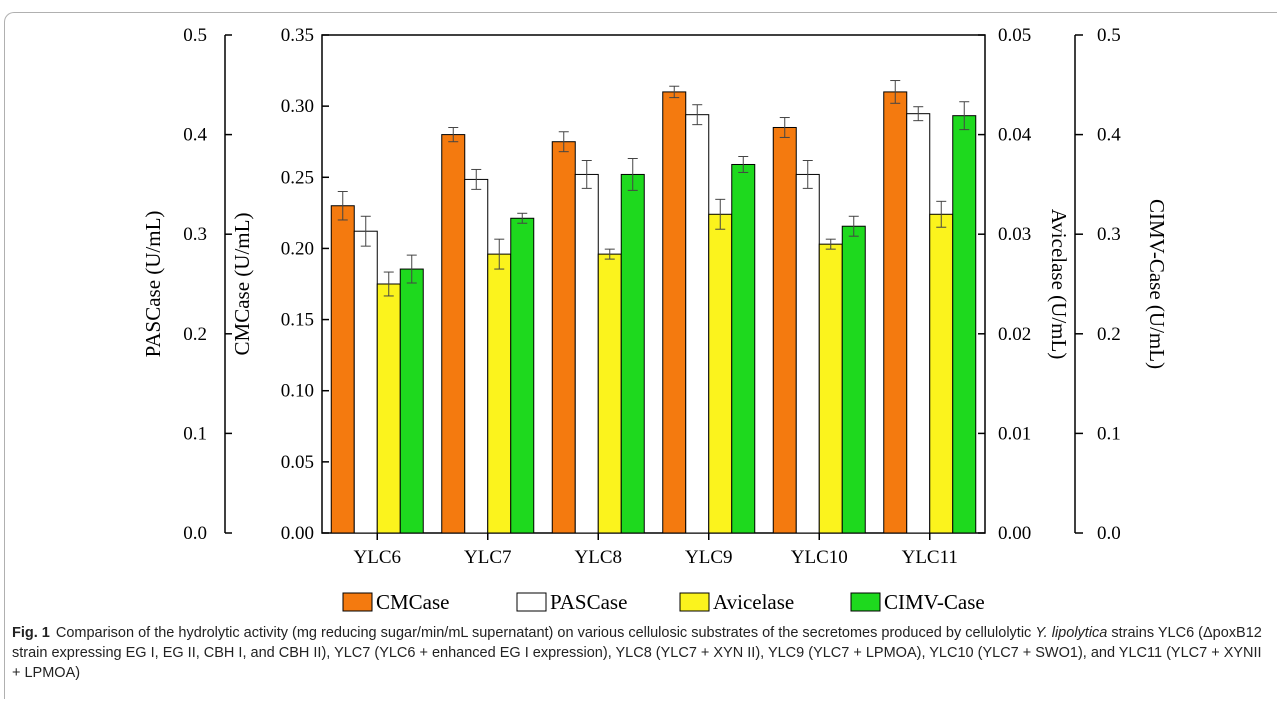 Image resolution: width=1284 pixels, height=706 pixels. I want to click on legend: CMCase PASCase Avicelase CIMV-Case, so click(663, 602).